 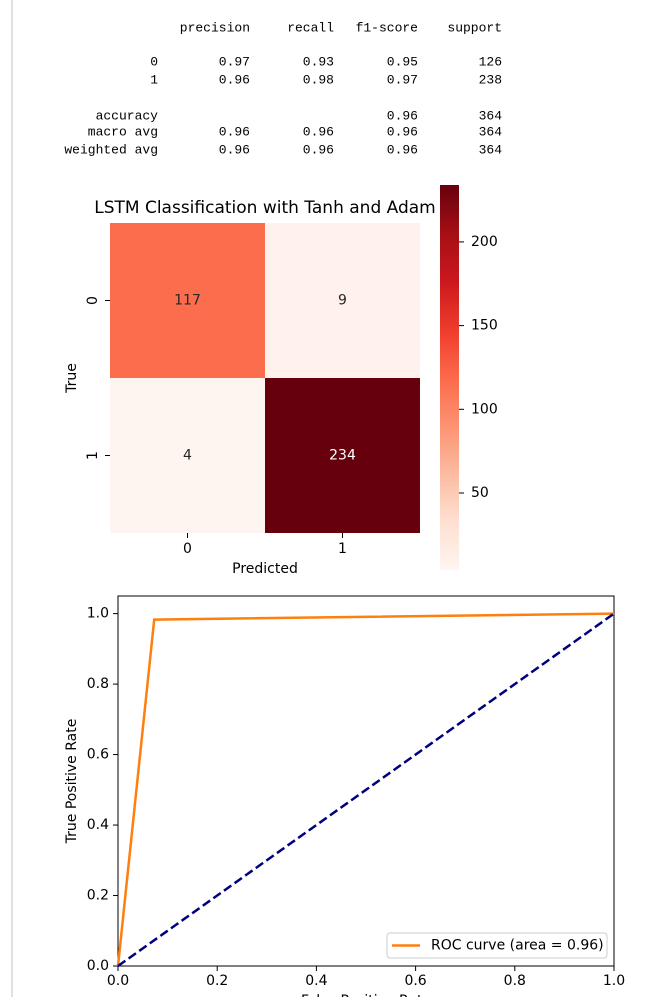 What do you see at coordinates (127, 115) in the screenshot?
I see `report-row-label: accuracy` at bounding box center [127, 115].